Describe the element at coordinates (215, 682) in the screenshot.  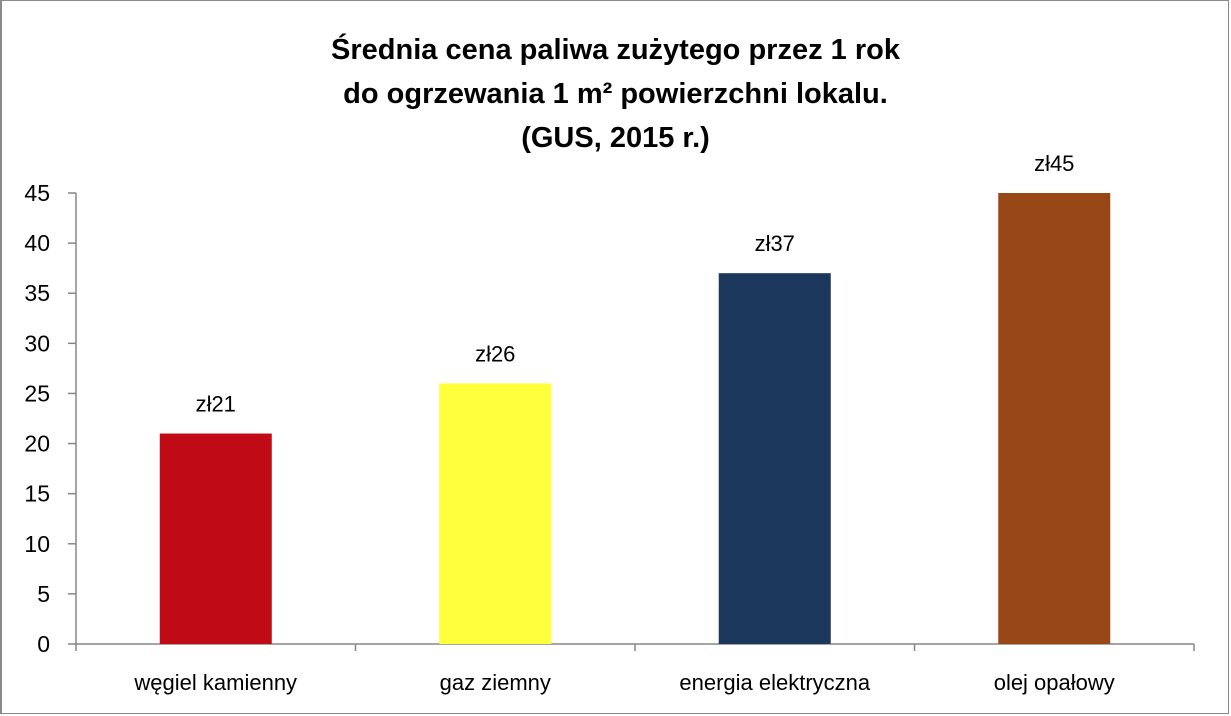
I see `x-category-label: węgiel kamienny` at that location.